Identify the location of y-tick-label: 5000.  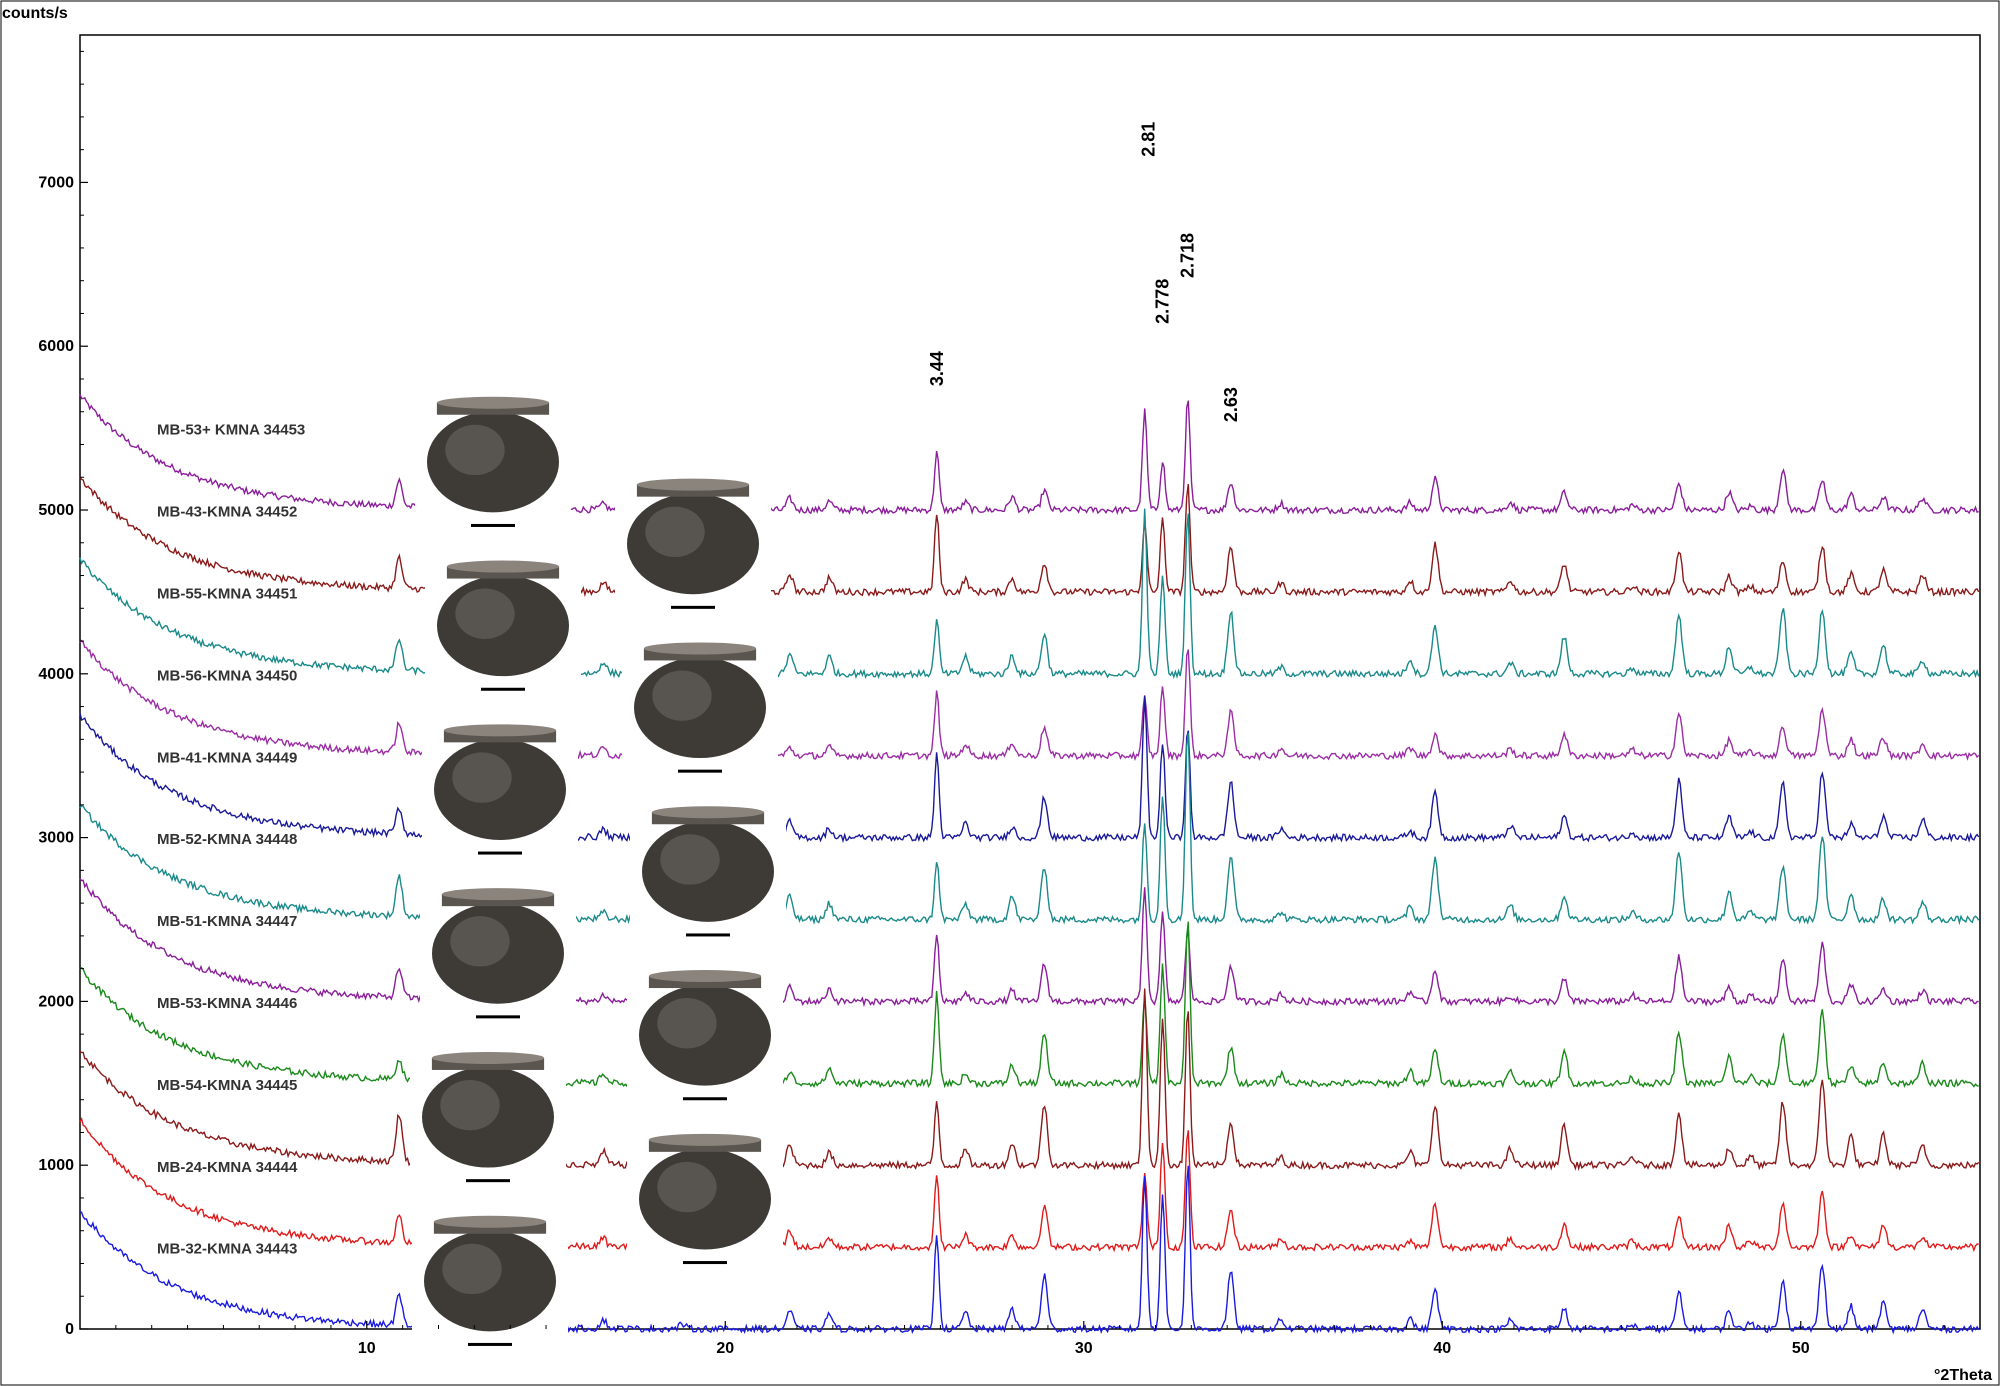
(56, 510).